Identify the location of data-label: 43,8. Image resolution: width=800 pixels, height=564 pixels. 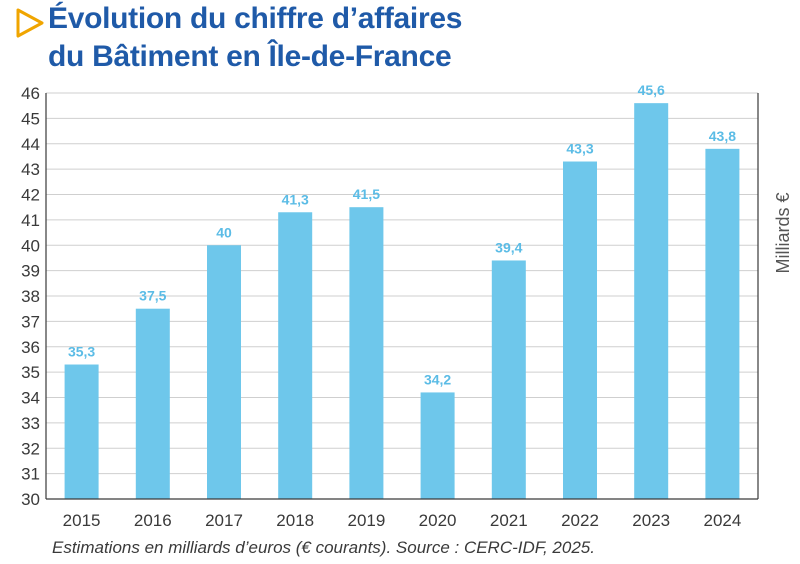
(722, 136).